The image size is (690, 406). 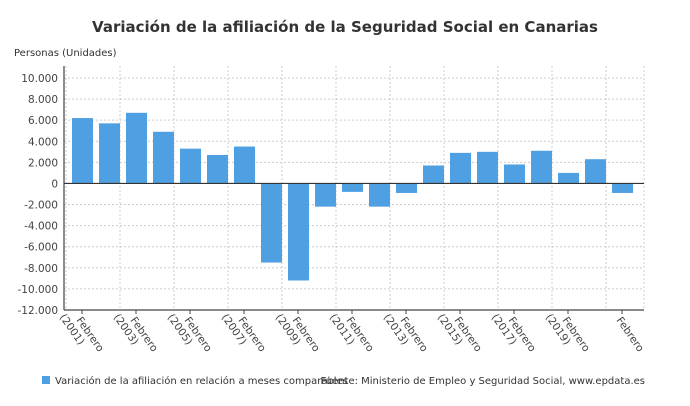 What do you see at coordinates (459, 333) in the screenshot?
I see `x-tick-label: Febrero(2015)` at bounding box center [459, 333].